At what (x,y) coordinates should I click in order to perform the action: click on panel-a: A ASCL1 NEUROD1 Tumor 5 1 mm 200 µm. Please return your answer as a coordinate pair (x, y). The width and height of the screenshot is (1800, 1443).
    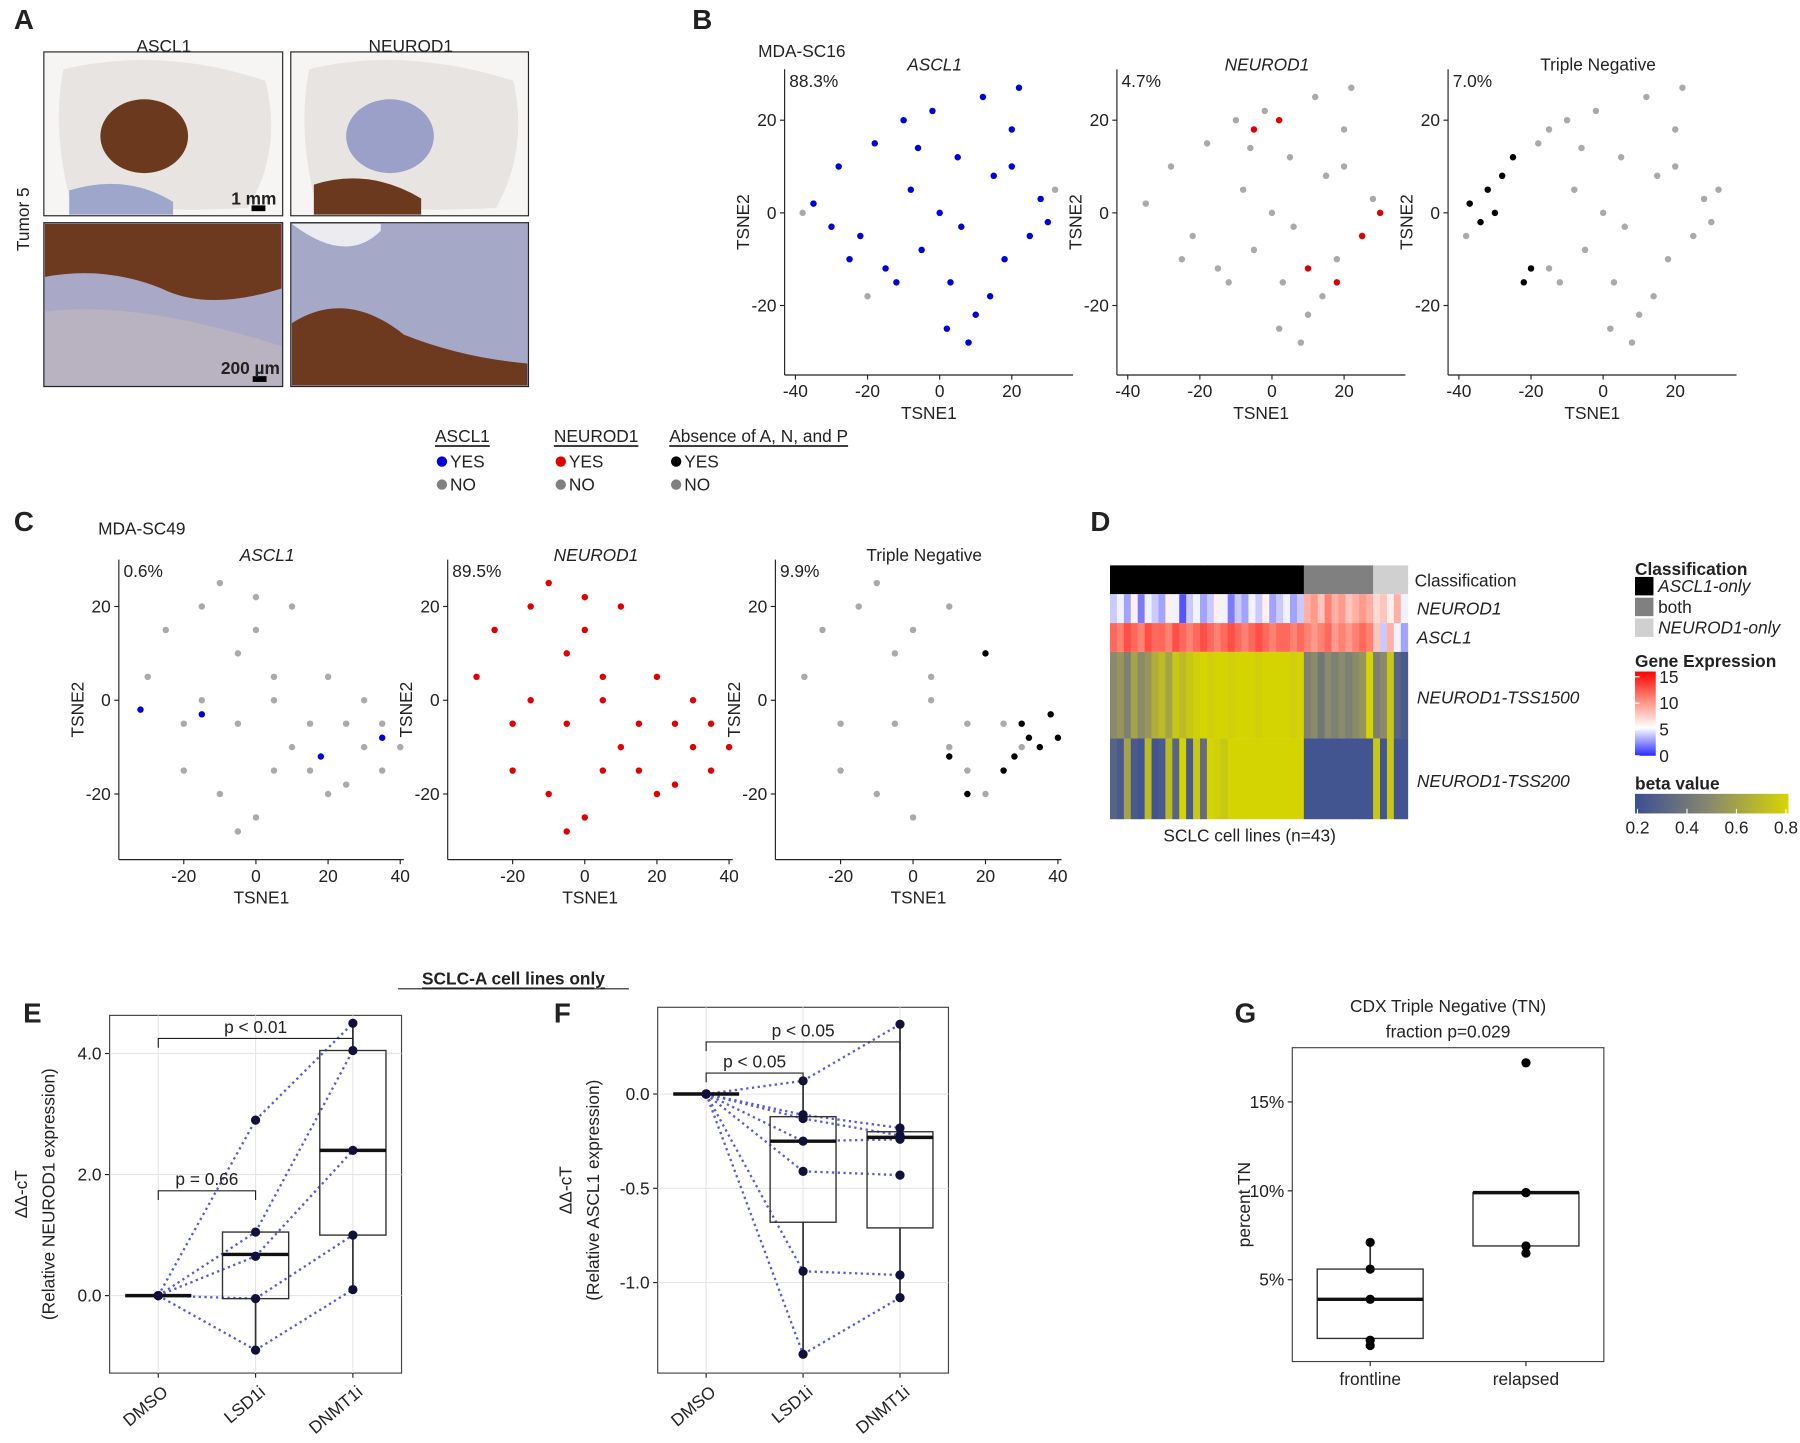
    Looking at the image, I should click on (271, 196).